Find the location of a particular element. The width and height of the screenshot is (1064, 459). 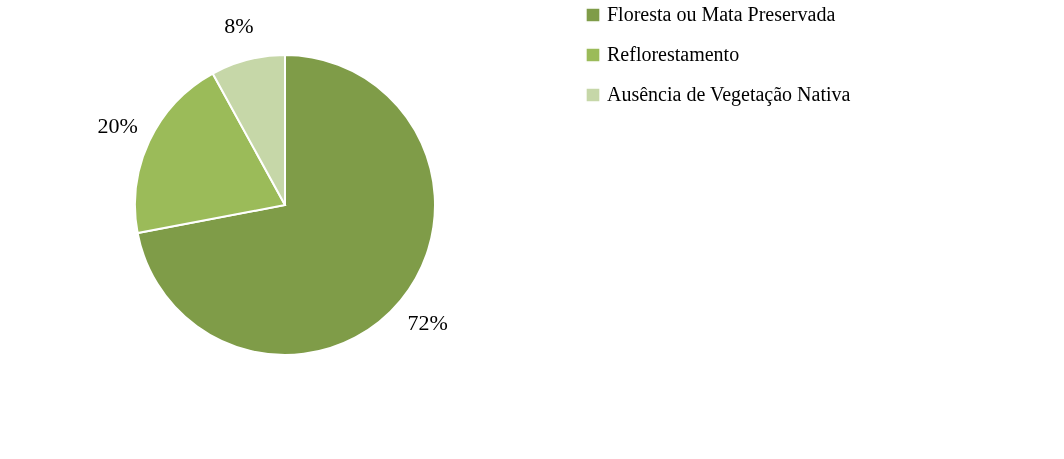

legend-label: Floresta ou Mata Preservada is located at coordinates (721, 14).